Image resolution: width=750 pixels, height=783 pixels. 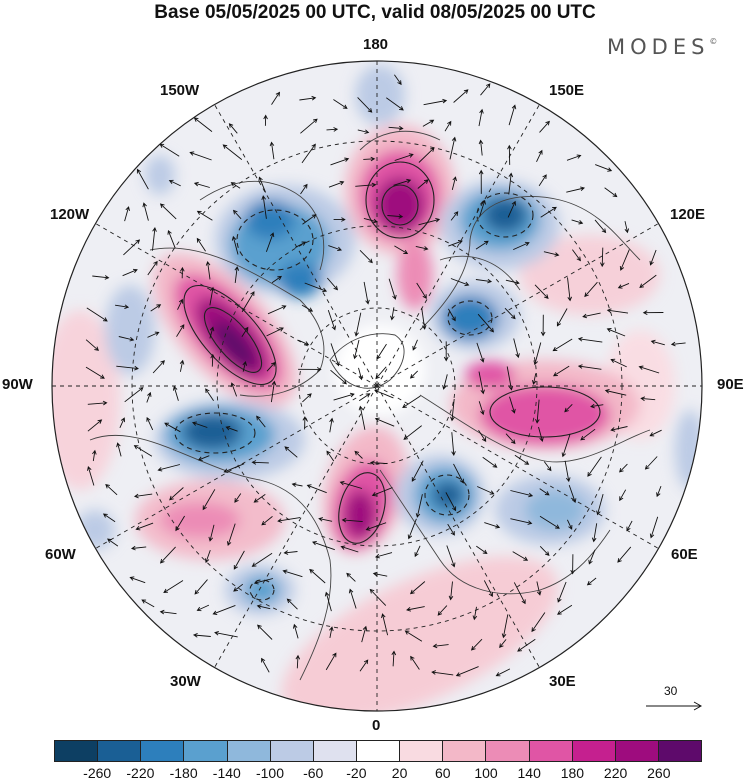 I want to click on vector-reference-arrow, so click(x=674, y=706).